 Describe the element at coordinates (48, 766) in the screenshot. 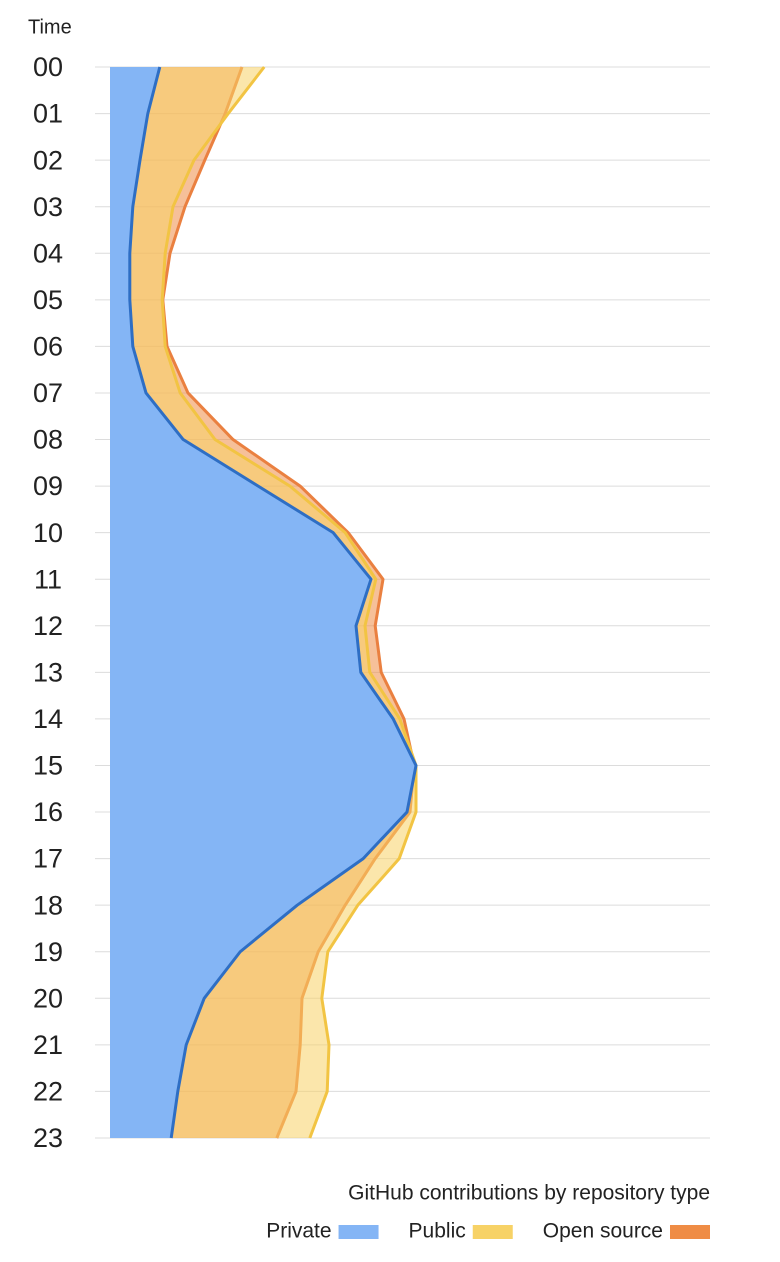

I see `y-tick-label: 15` at that location.